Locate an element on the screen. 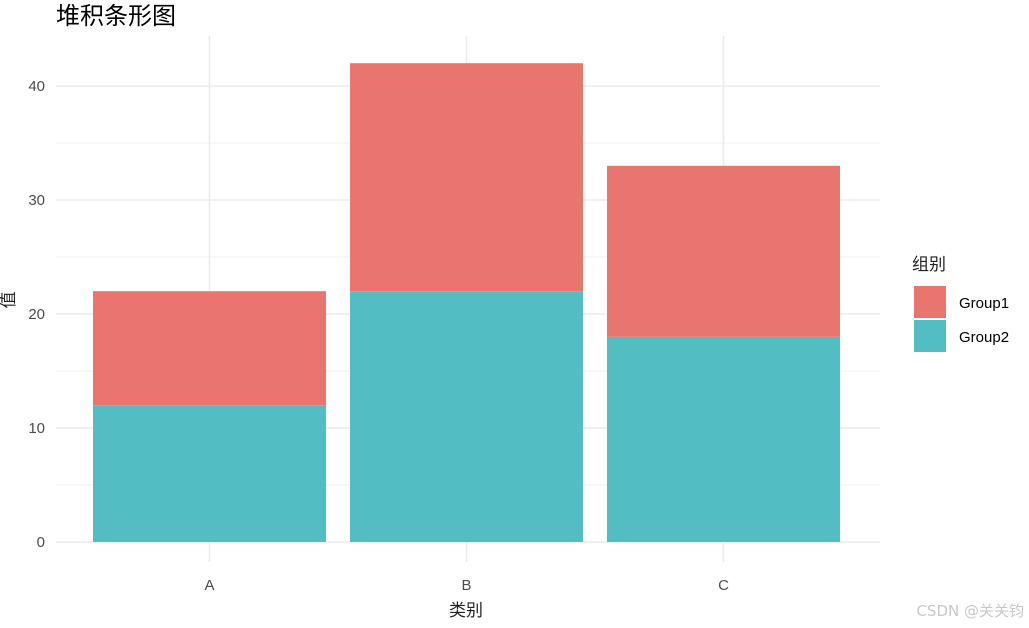 The image size is (1029, 628). legend-swatch-Group2 is located at coordinates (930, 336).